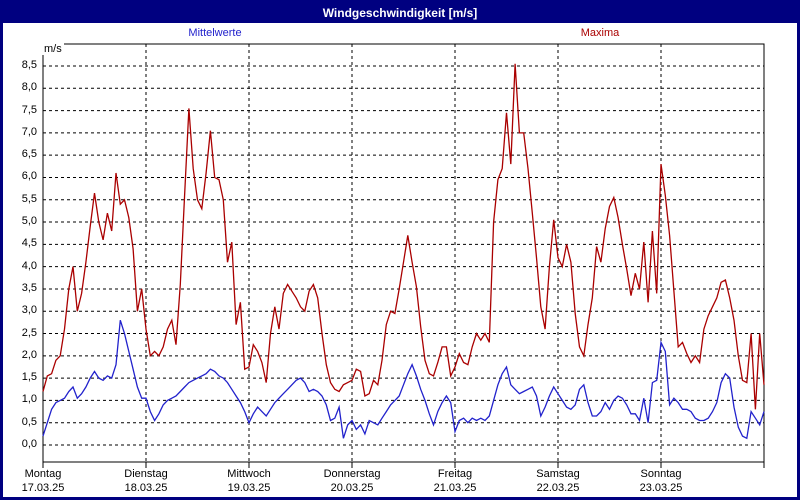 The image size is (800, 500). I want to click on x-axis-date-label: 23.03.25, so click(661, 488).